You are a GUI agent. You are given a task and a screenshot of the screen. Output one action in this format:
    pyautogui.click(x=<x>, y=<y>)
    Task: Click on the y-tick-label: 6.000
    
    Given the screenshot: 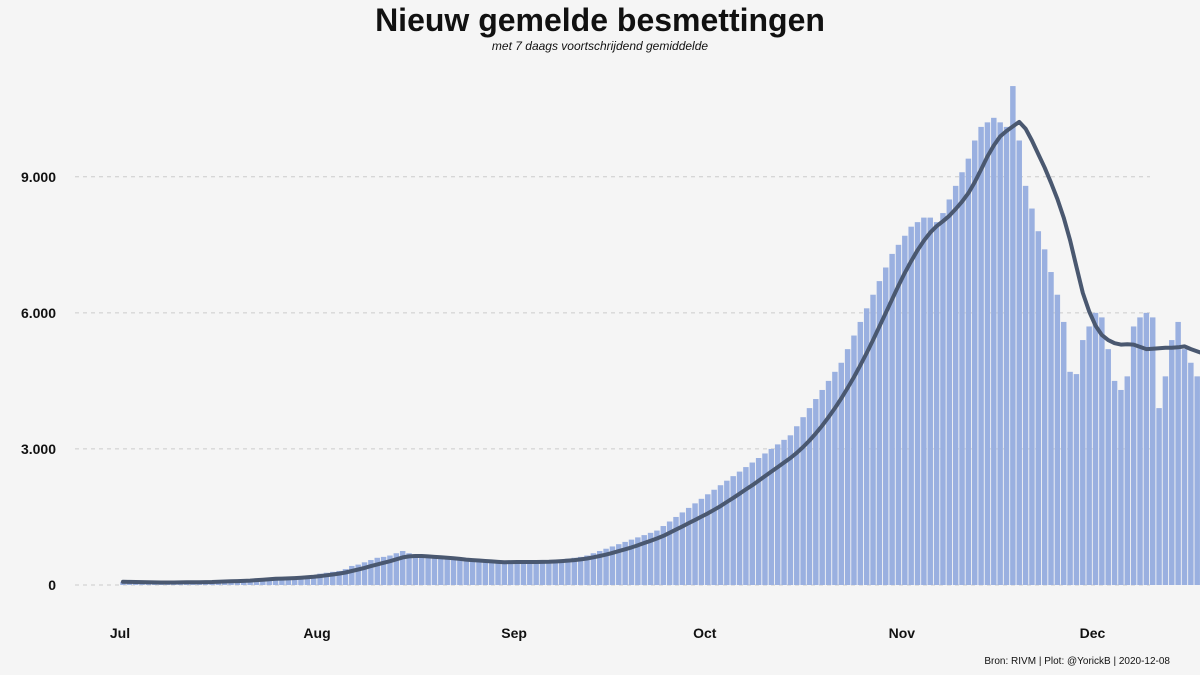 What is the action you would take?
    pyautogui.click(x=38, y=313)
    